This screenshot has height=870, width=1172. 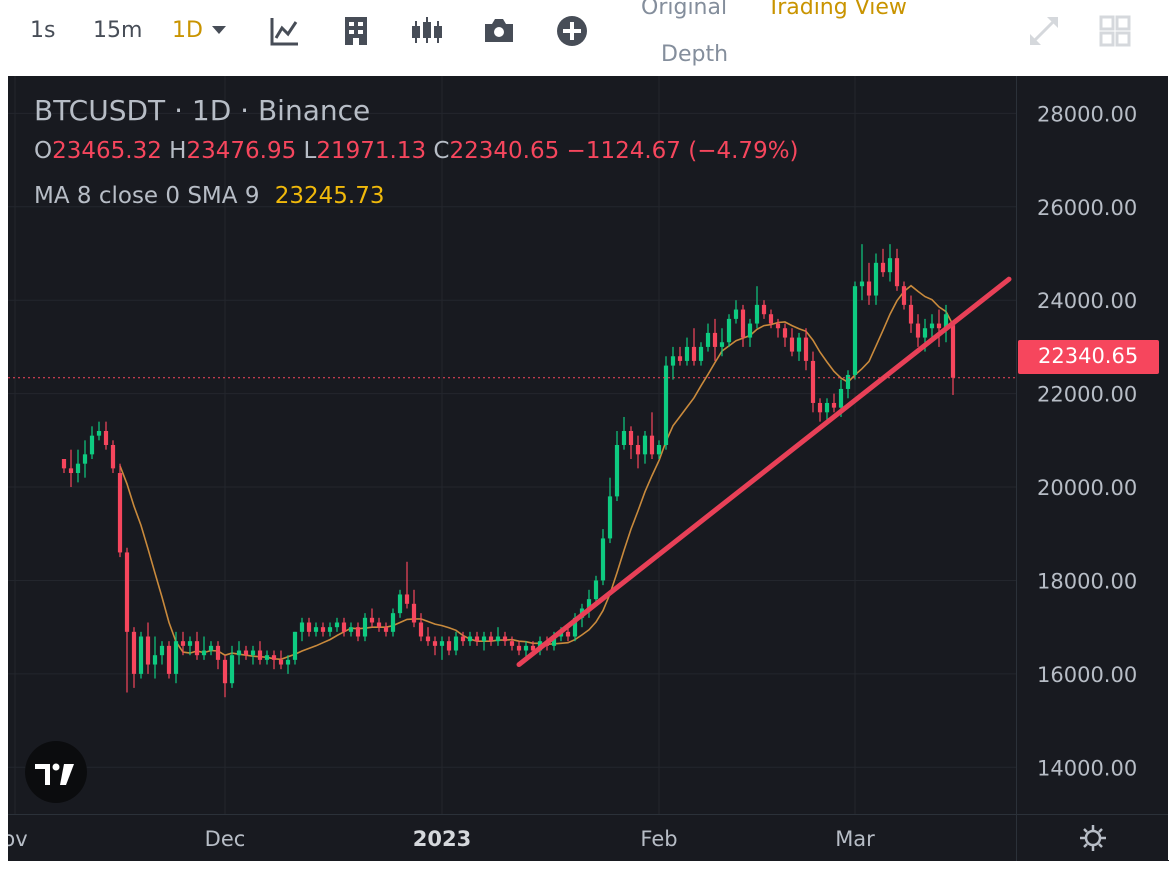 What do you see at coordinates (695, 54) in the screenshot?
I see `view-depth-tab: Depth` at bounding box center [695, 54].